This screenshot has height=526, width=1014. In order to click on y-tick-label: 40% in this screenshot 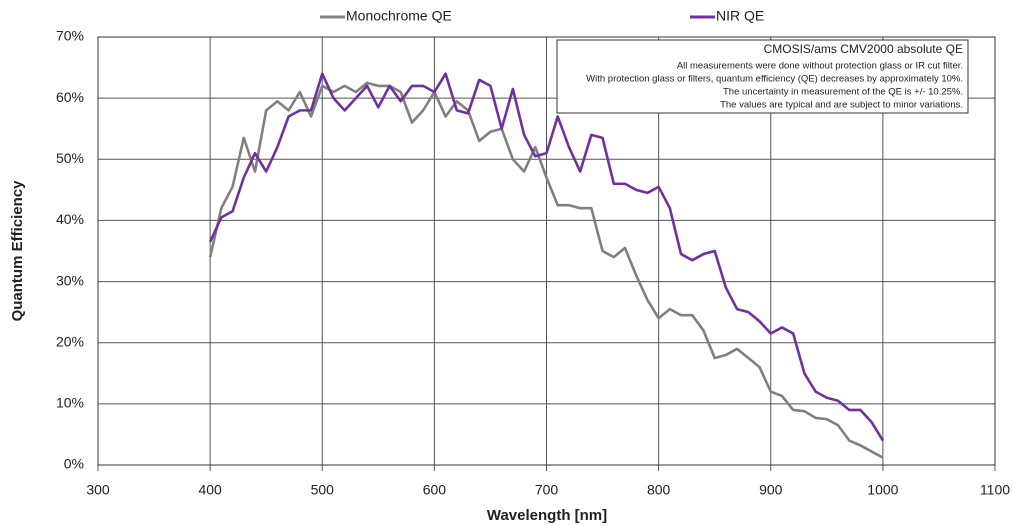, I will do `click(70, 219)`.